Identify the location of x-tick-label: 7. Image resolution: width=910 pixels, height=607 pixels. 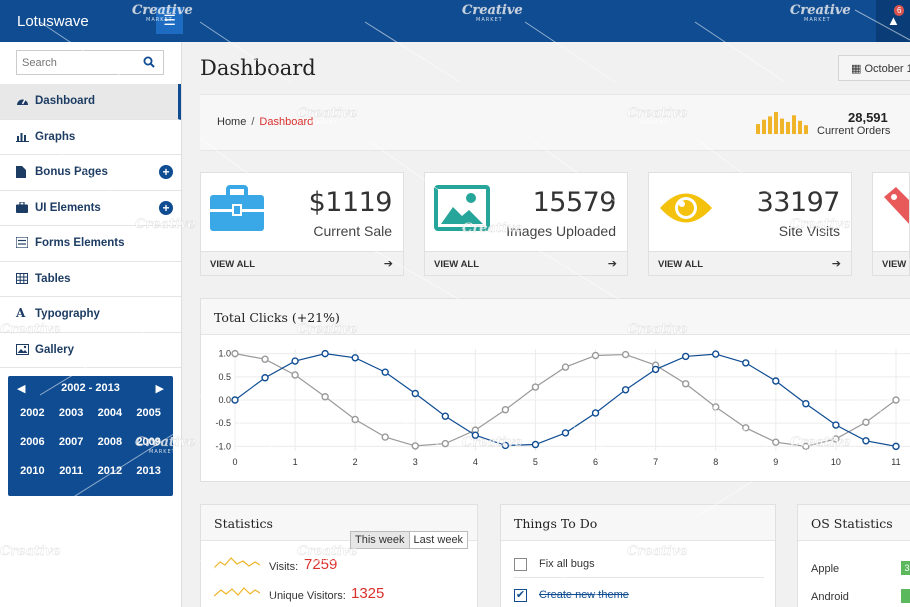
(655, 462).